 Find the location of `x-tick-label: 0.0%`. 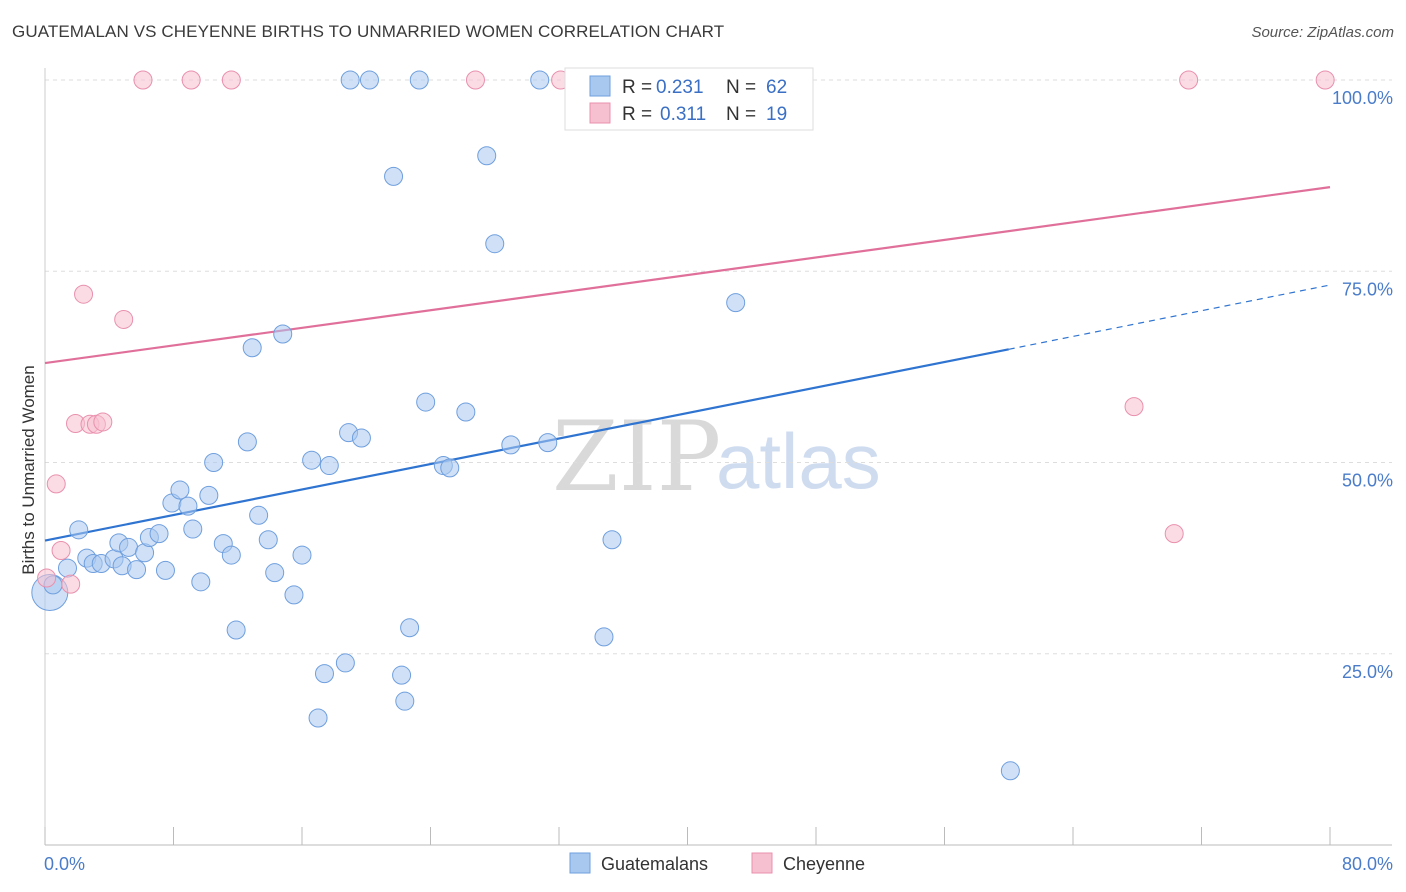

x-tick-label: 0.0% is located at coordinates (64, 864).